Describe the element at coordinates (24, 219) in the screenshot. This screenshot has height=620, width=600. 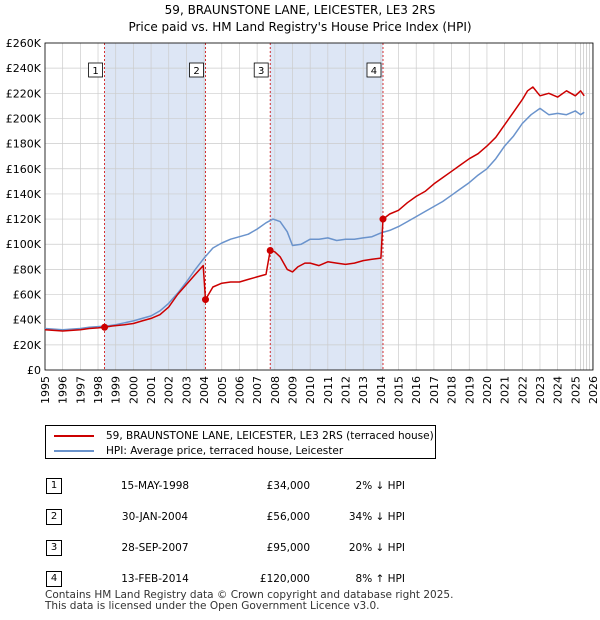
I see `y-tick-label: £120K` at that location.